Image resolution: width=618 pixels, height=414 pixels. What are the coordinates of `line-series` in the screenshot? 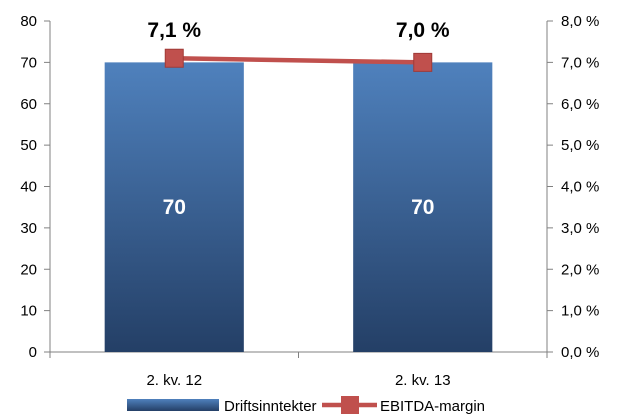 It's located at (298, 60).